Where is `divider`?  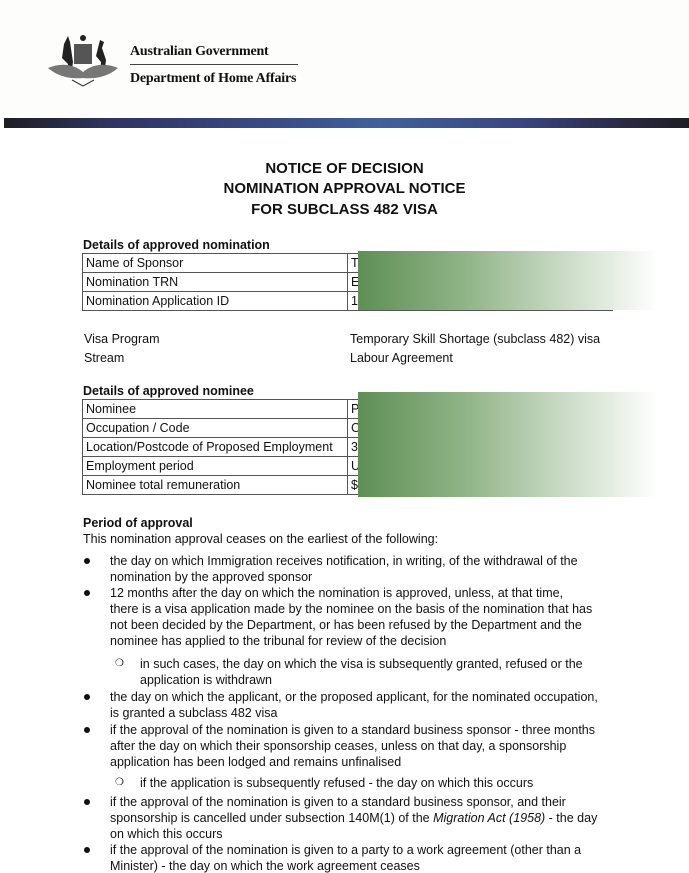
divider is located at coordinates (214, 64).